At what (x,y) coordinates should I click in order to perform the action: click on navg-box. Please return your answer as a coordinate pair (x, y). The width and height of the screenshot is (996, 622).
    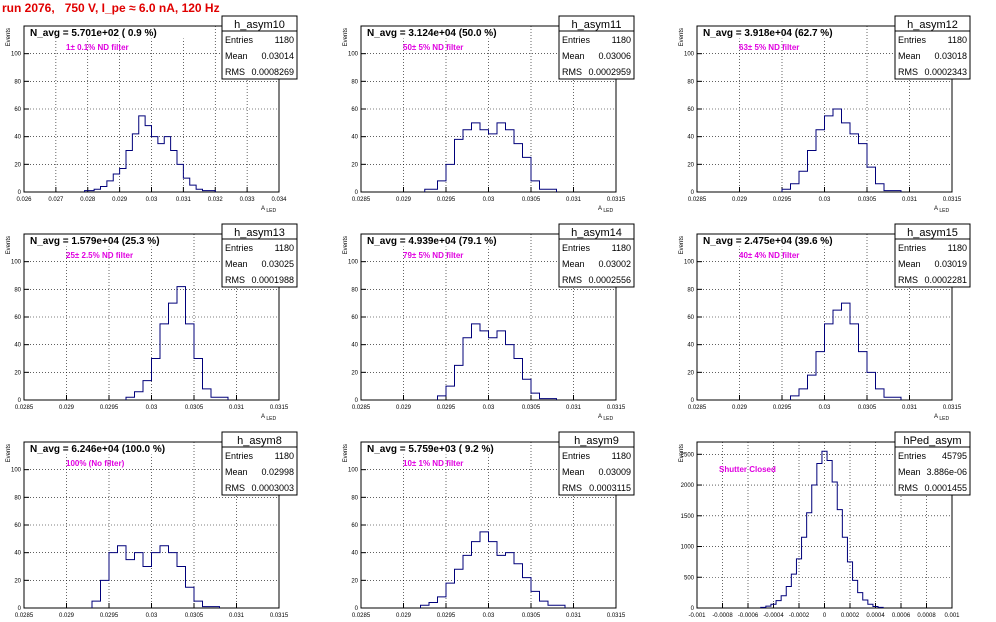
    Looking at the image, I should click on (107, 240).